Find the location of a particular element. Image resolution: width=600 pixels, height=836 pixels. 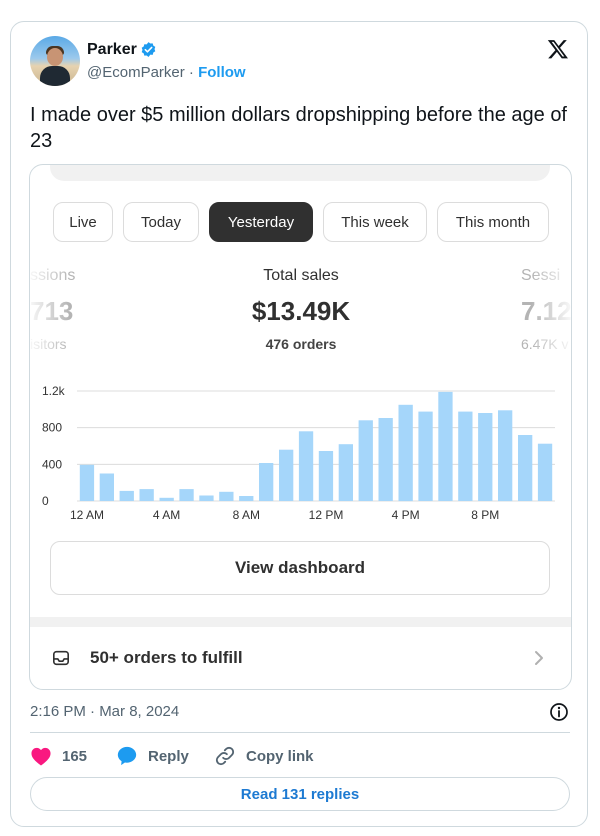

link-icon is located at coordinates (225, 756).